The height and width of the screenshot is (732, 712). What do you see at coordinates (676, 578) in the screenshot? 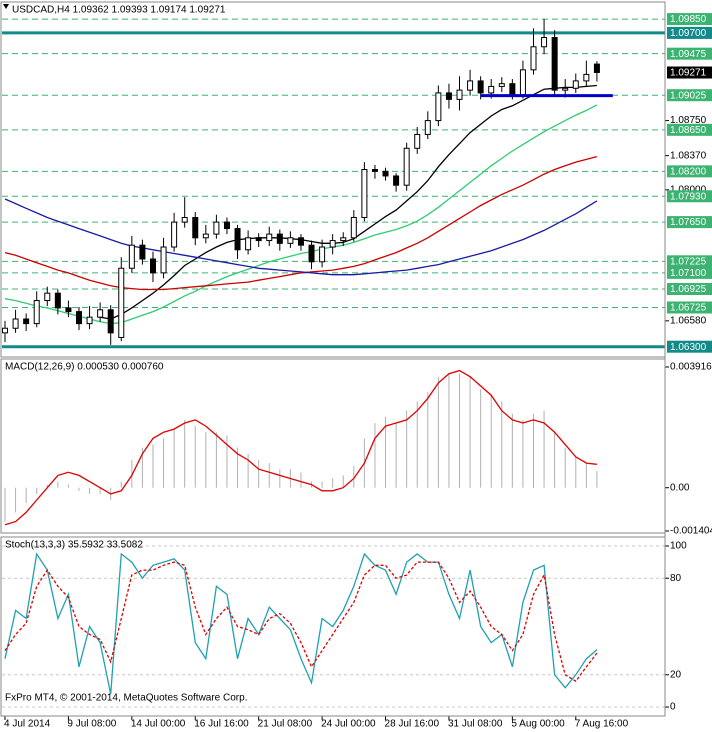
I see `y-tick-label: 80` at bounding box center [676, 578].